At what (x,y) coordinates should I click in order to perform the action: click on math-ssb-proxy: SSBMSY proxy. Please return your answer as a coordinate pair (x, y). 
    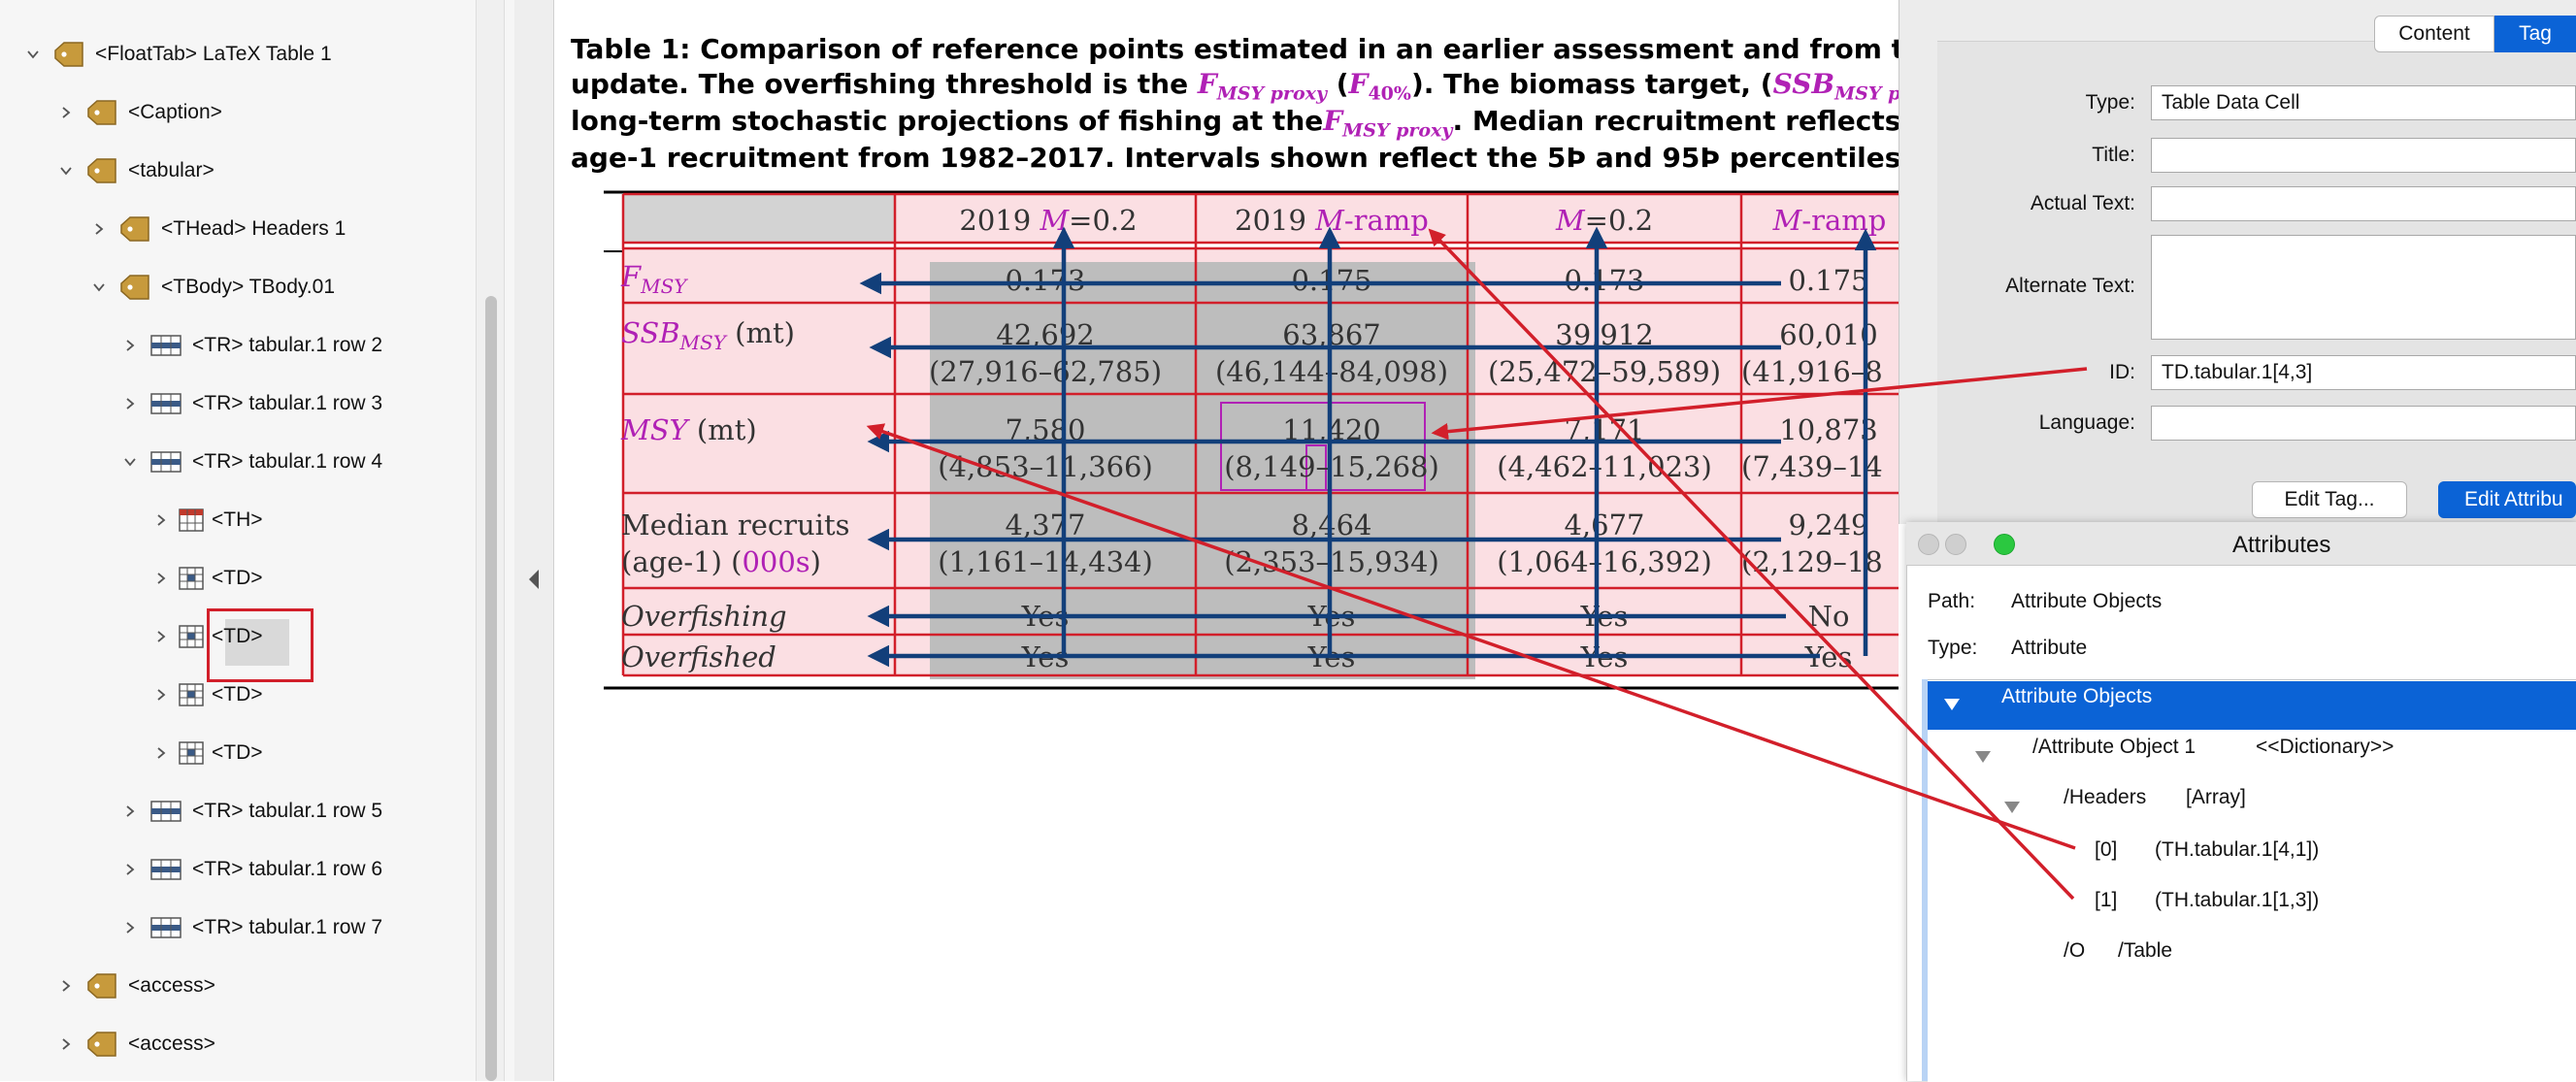
    Looking at the image, I should click on (1859, 87).